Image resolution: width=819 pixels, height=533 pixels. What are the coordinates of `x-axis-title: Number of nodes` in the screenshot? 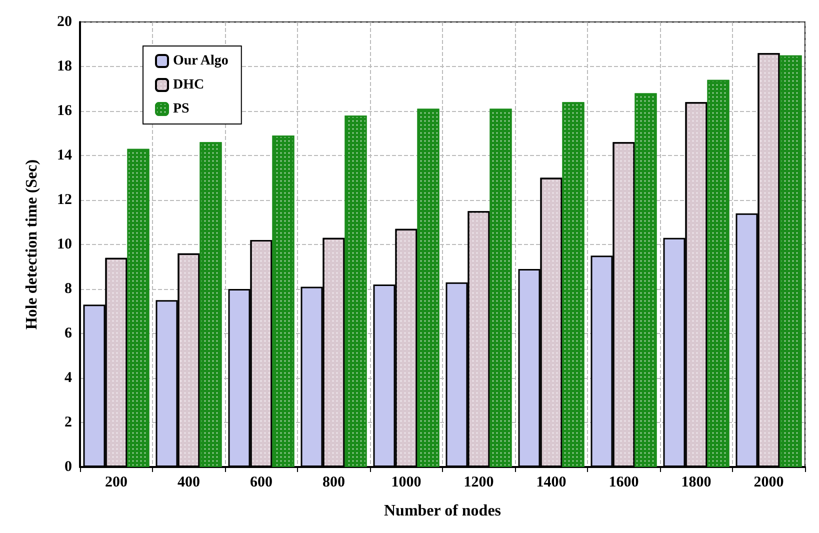 It's located at (443, 511).